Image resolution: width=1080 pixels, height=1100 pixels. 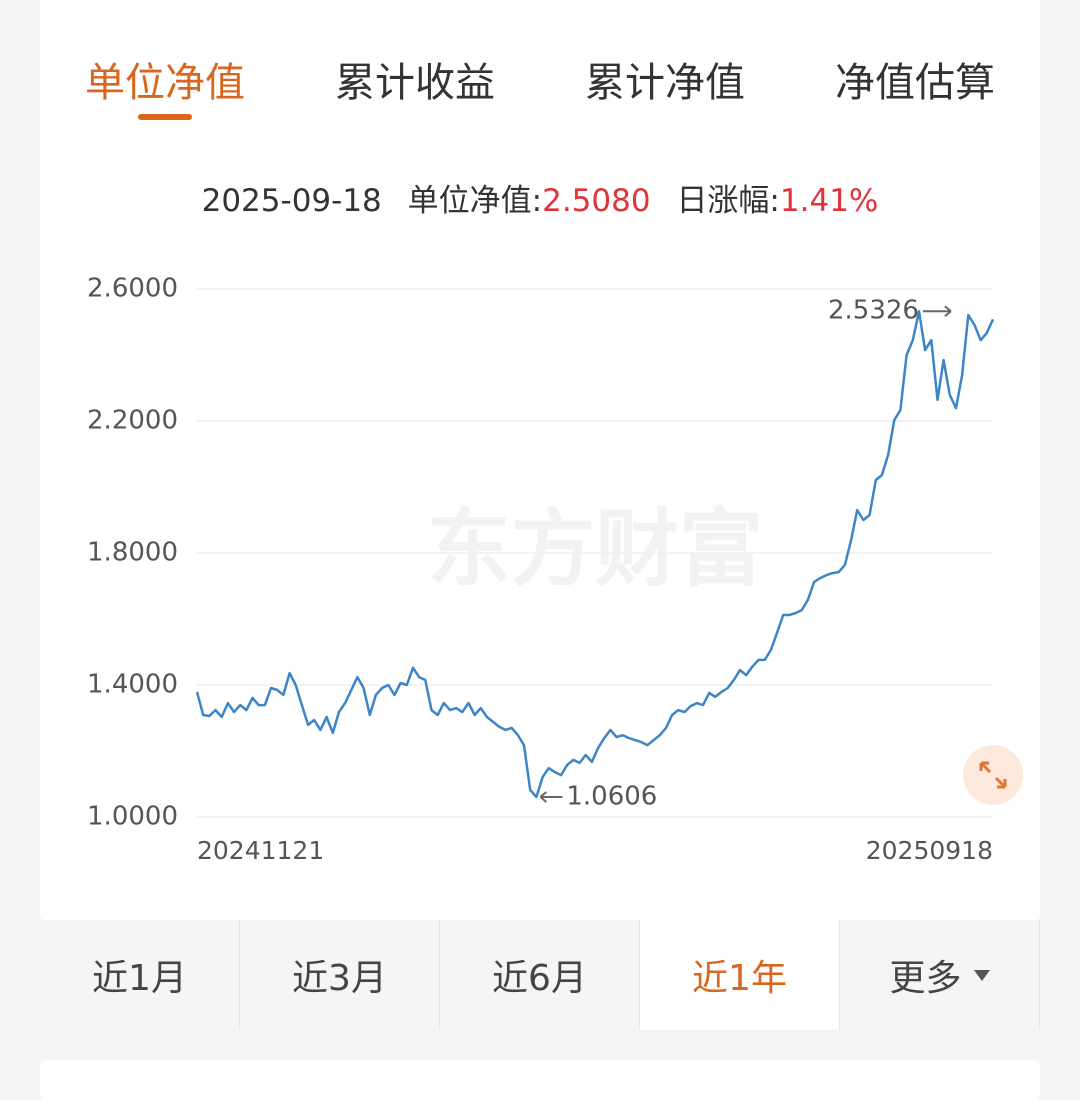 What do you see at coordinates (291, 201) in the screenshot?
I see `date: 2025-09-18` at bounding box center [291, 201].